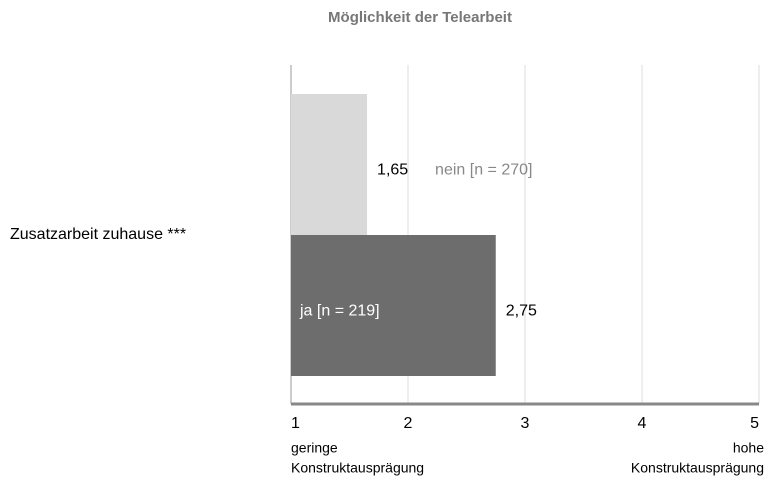 Image resolution: width=769 pixels, height=481 pixels. What do you see at coordinates (483, 169) in the screenshot?
I see `series-label: nein [n = 270]` at bounding box center [483, 169].